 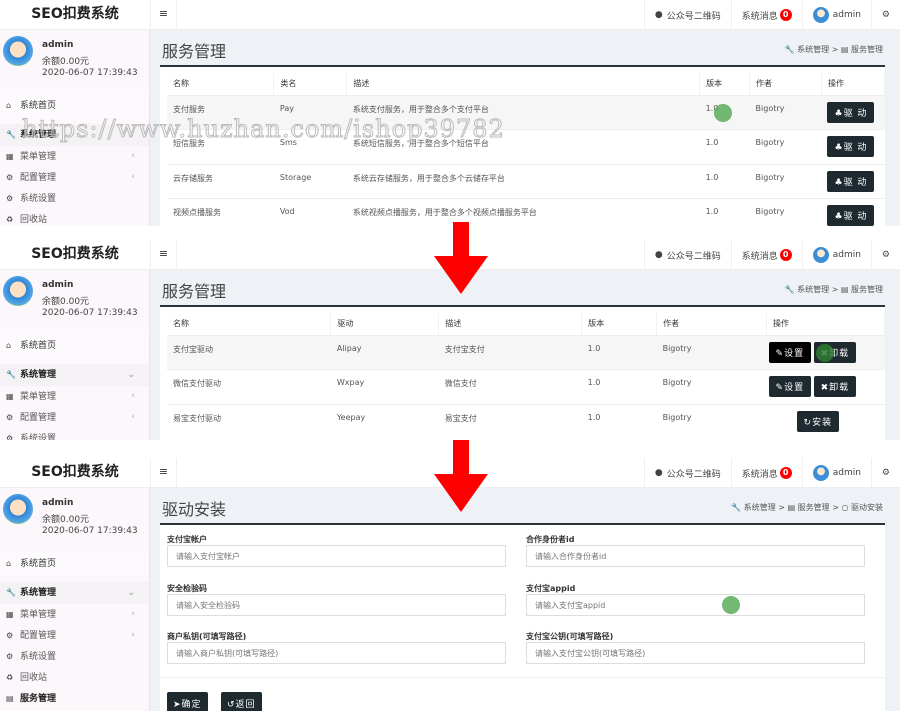 I want to click on back-button: ↺返回, so click(x=241, y=701).